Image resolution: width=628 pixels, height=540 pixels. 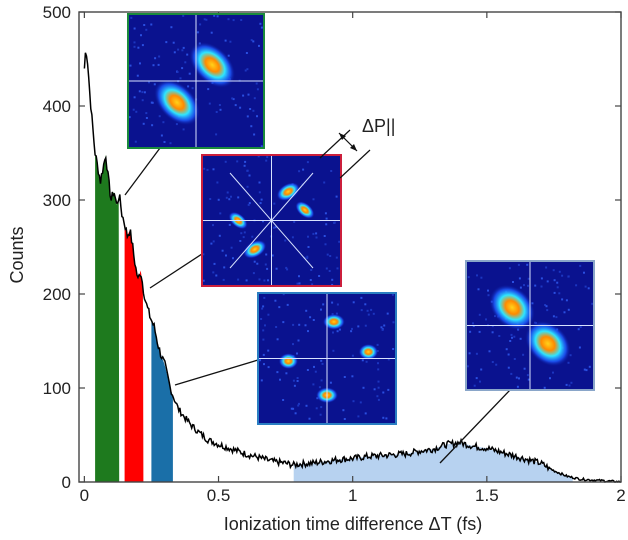 I want to click on delta-p-annotation: ΔP||, so click(x=357, y=147).